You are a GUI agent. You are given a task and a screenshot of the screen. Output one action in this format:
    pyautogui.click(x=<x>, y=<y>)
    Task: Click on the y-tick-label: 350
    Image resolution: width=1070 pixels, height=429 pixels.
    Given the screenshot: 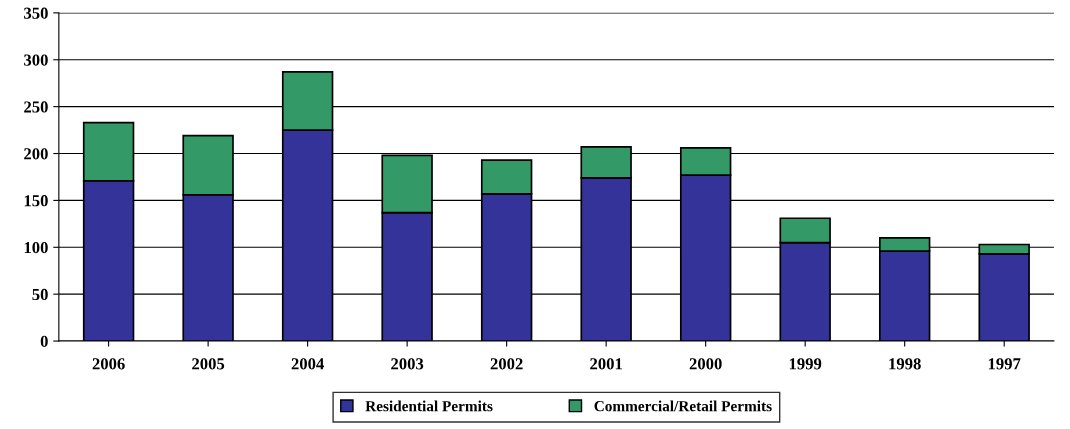 What is the action you would take?
    pyautogui.click(x=36, y=13)
    